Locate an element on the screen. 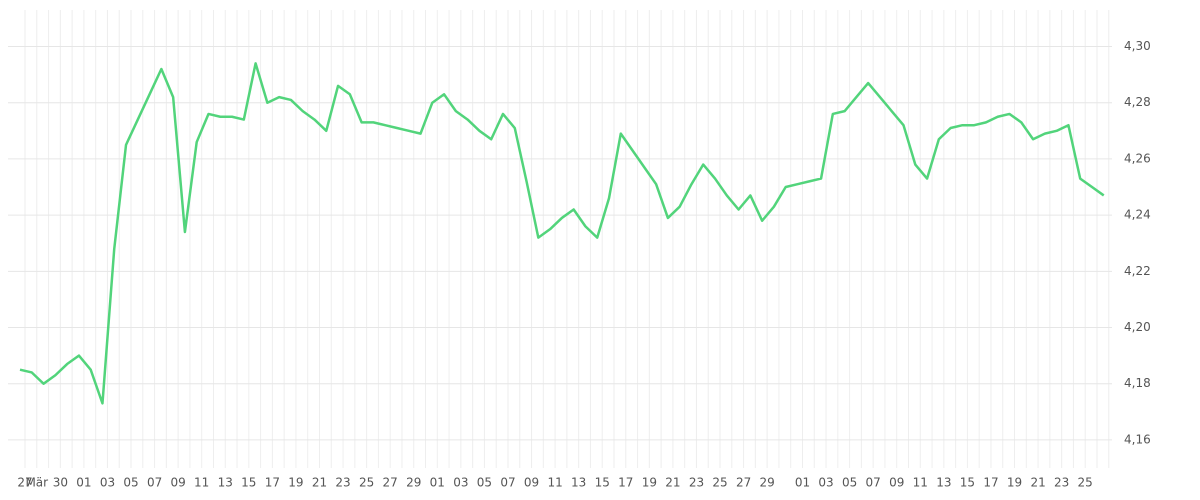  x-tick-label: Mär is located at coordinates (36, 483).